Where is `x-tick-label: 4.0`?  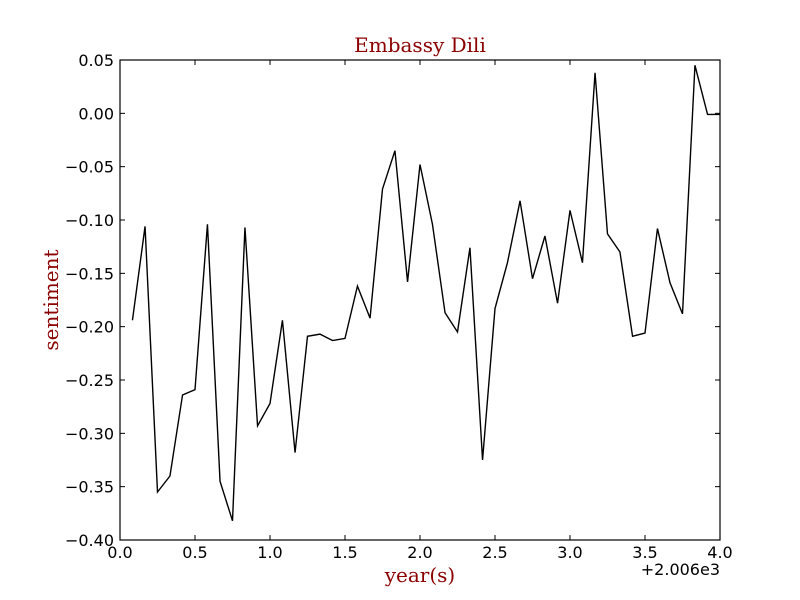 x-tick-label: 4.0 is located at coordinates (719, 552).